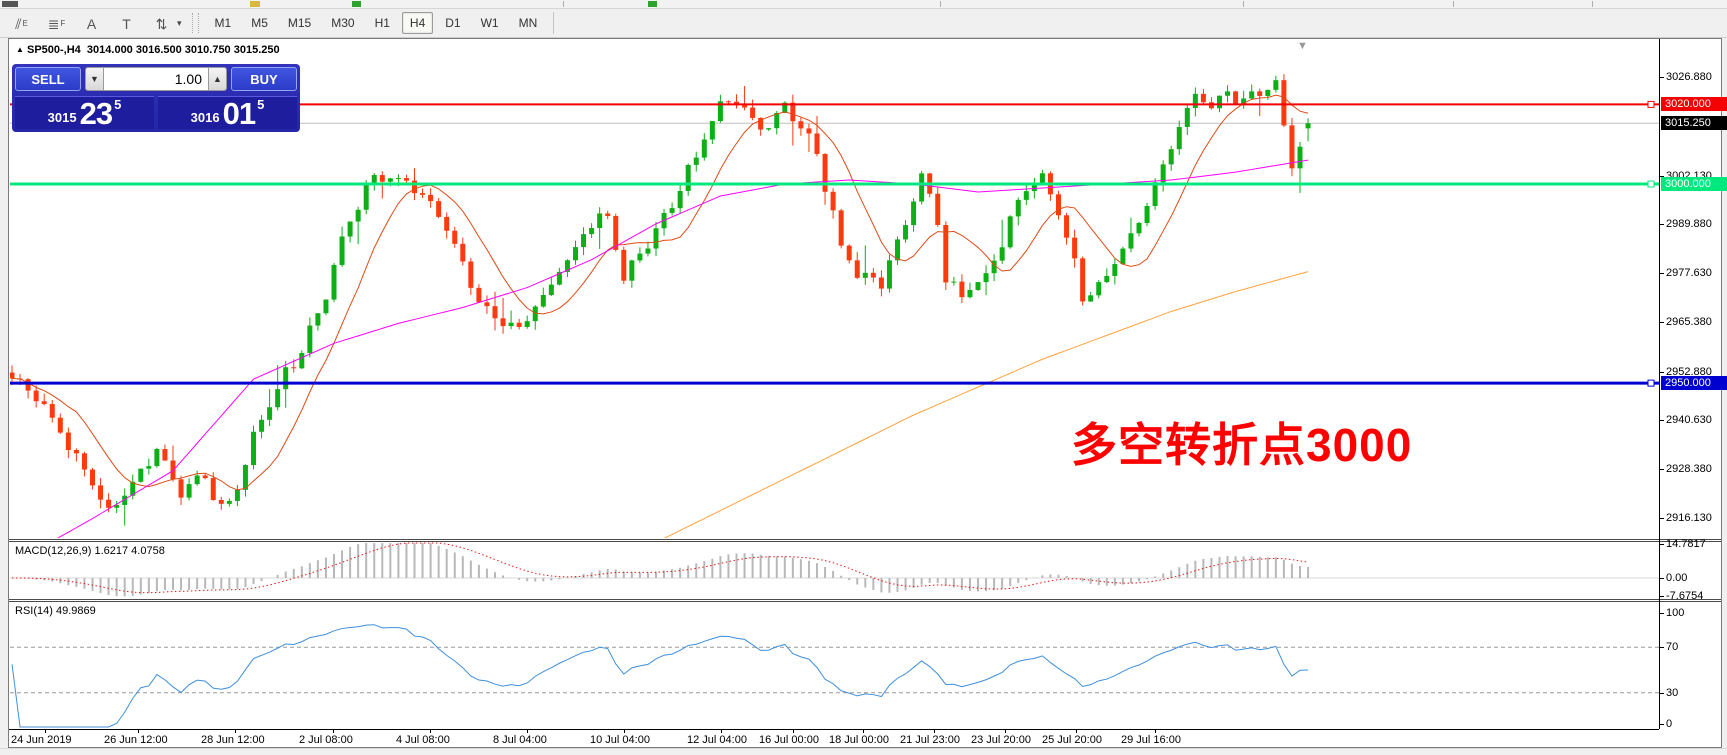 This screenshot has height=755, width=1727. I want to click on macd-axis-tick, so click(1661, 578).